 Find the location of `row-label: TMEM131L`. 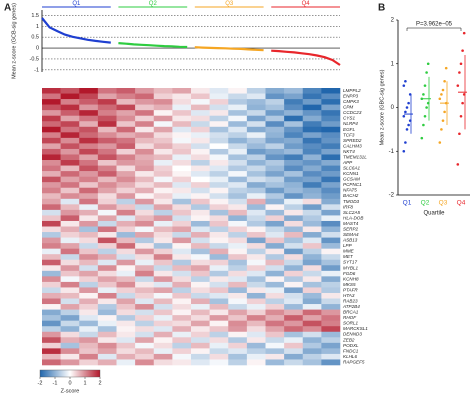

row-label: TMEM131L is located at coordinates (355, 156).